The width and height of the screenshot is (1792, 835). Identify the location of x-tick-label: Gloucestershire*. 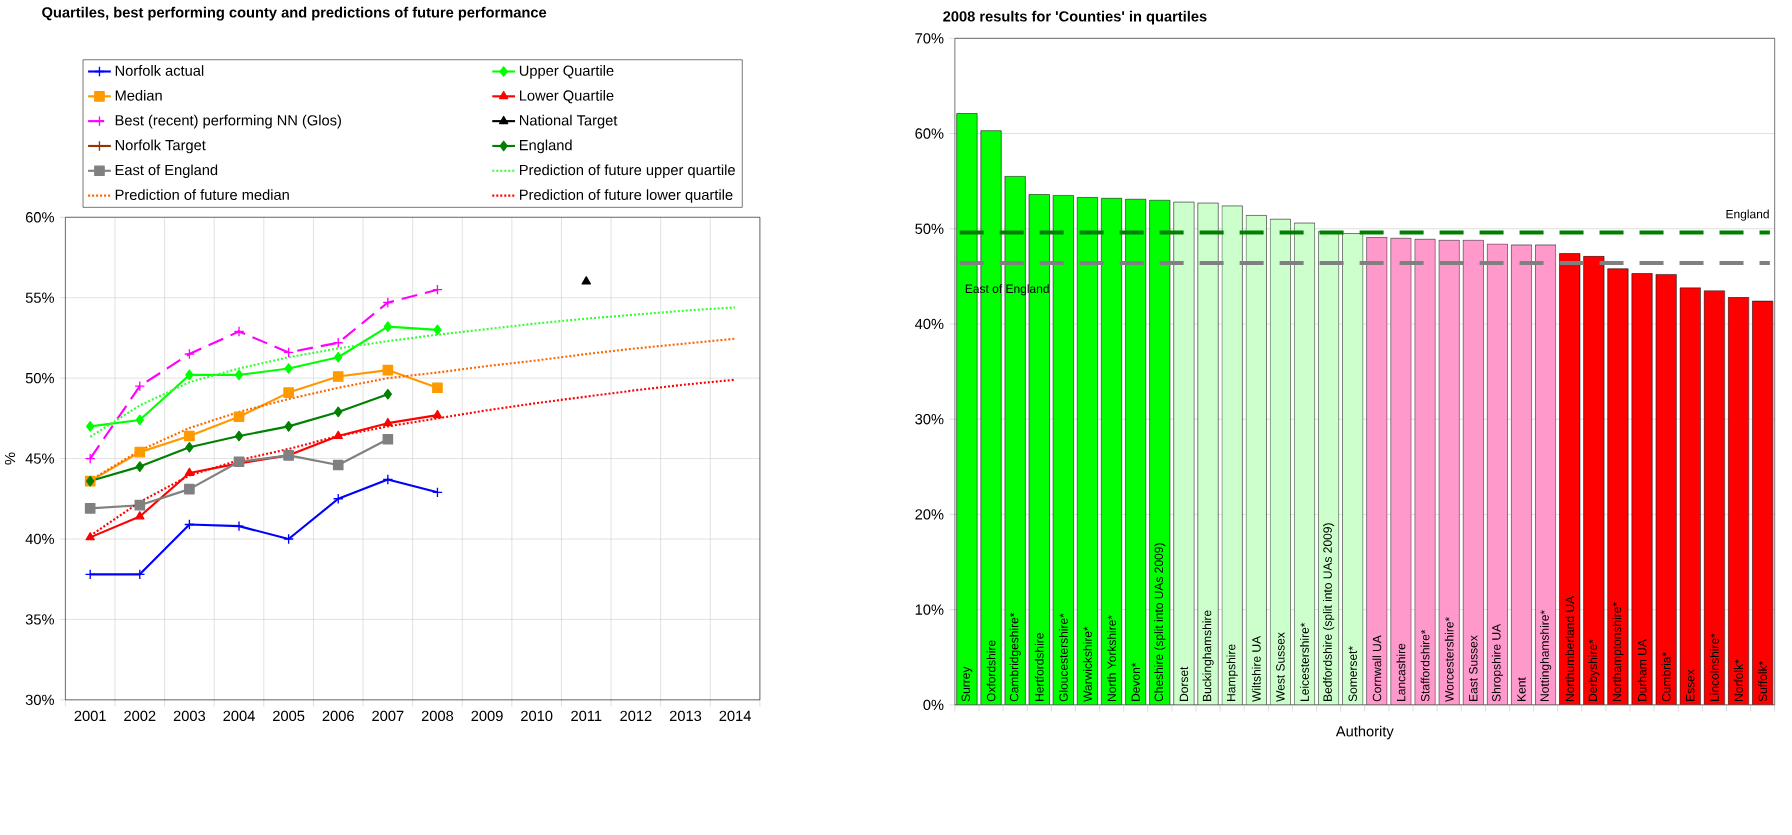
(1063, 657).